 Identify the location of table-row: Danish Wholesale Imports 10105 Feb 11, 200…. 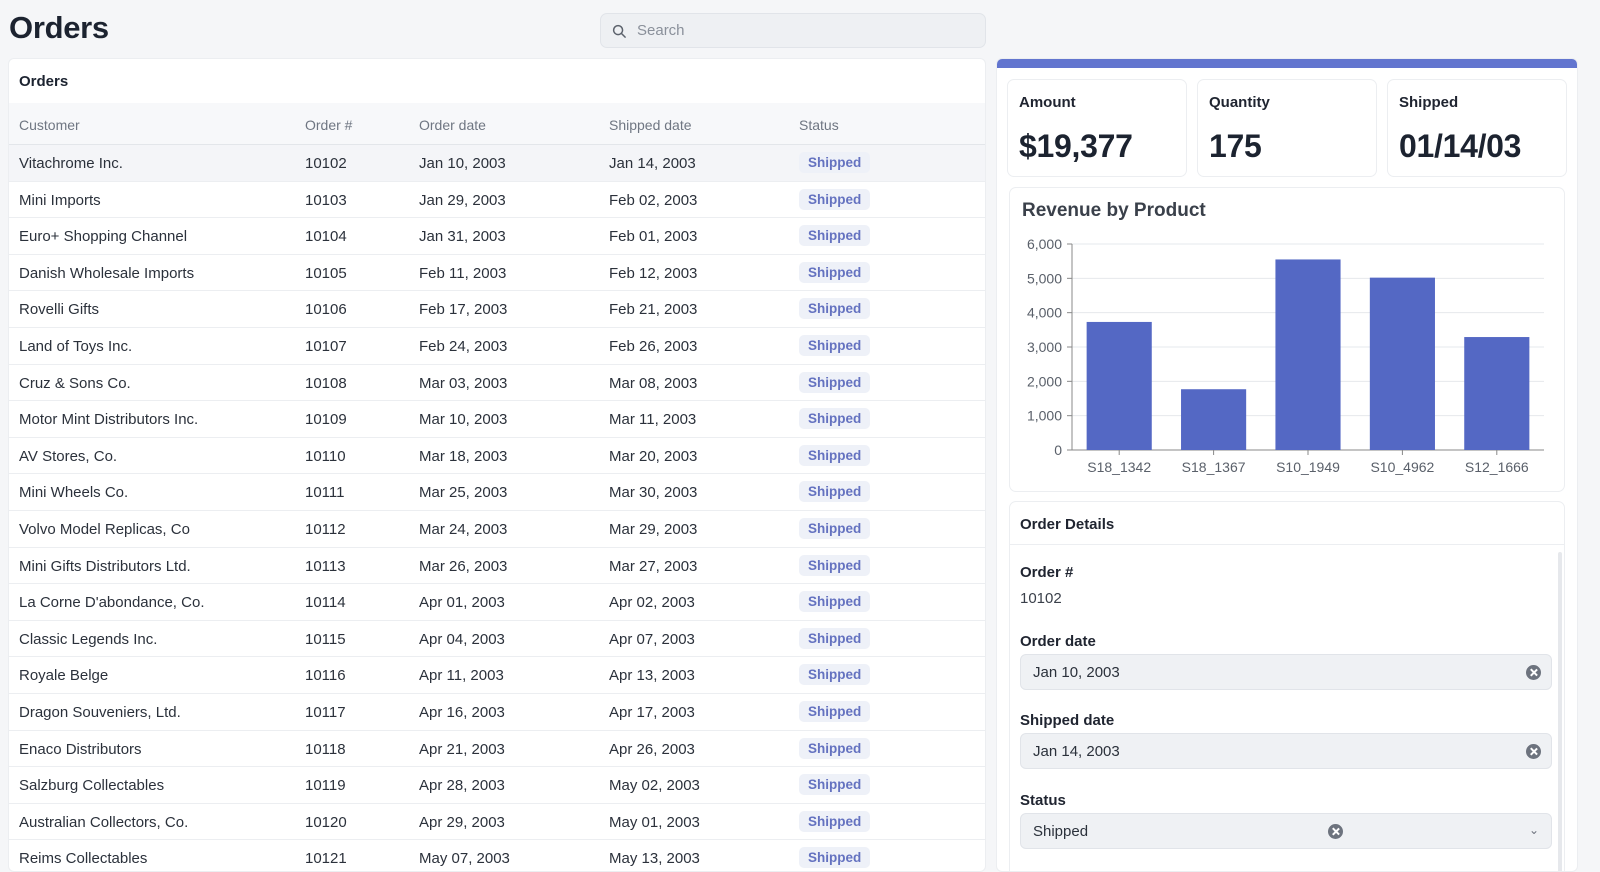
(497, 273).